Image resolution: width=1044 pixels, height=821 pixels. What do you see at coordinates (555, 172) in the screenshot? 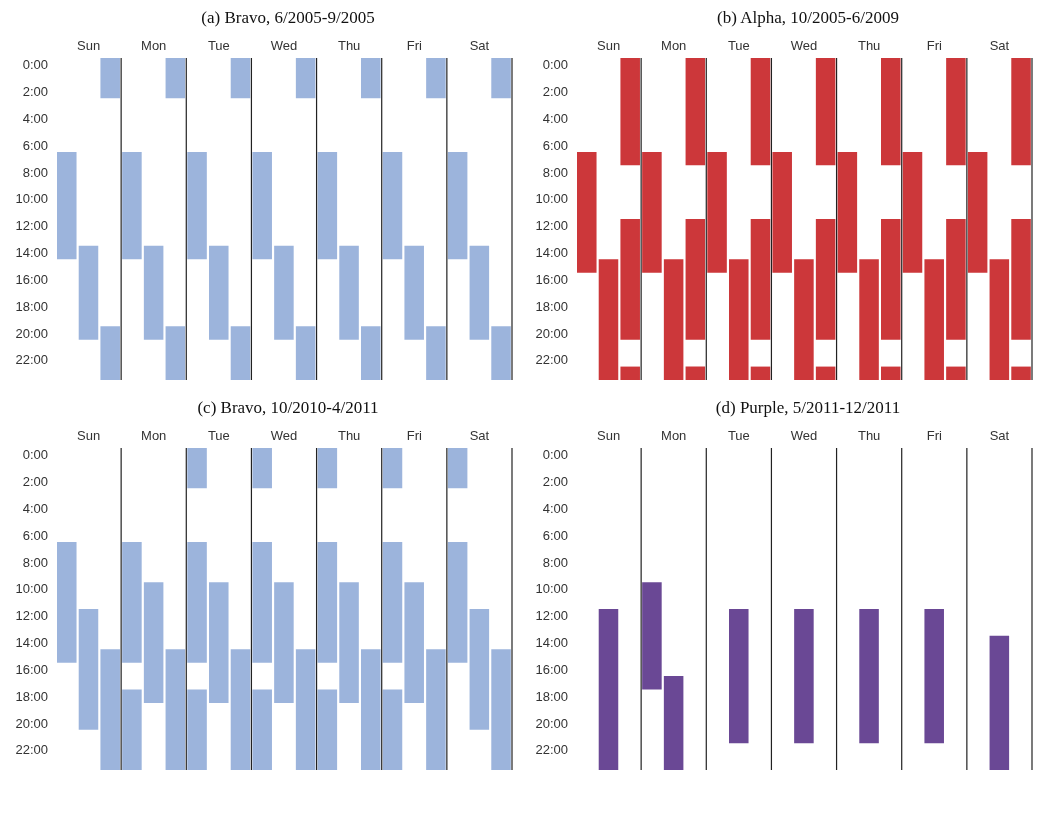
I see `y-tick-label: 8:00` at bounding box center [555, 172].